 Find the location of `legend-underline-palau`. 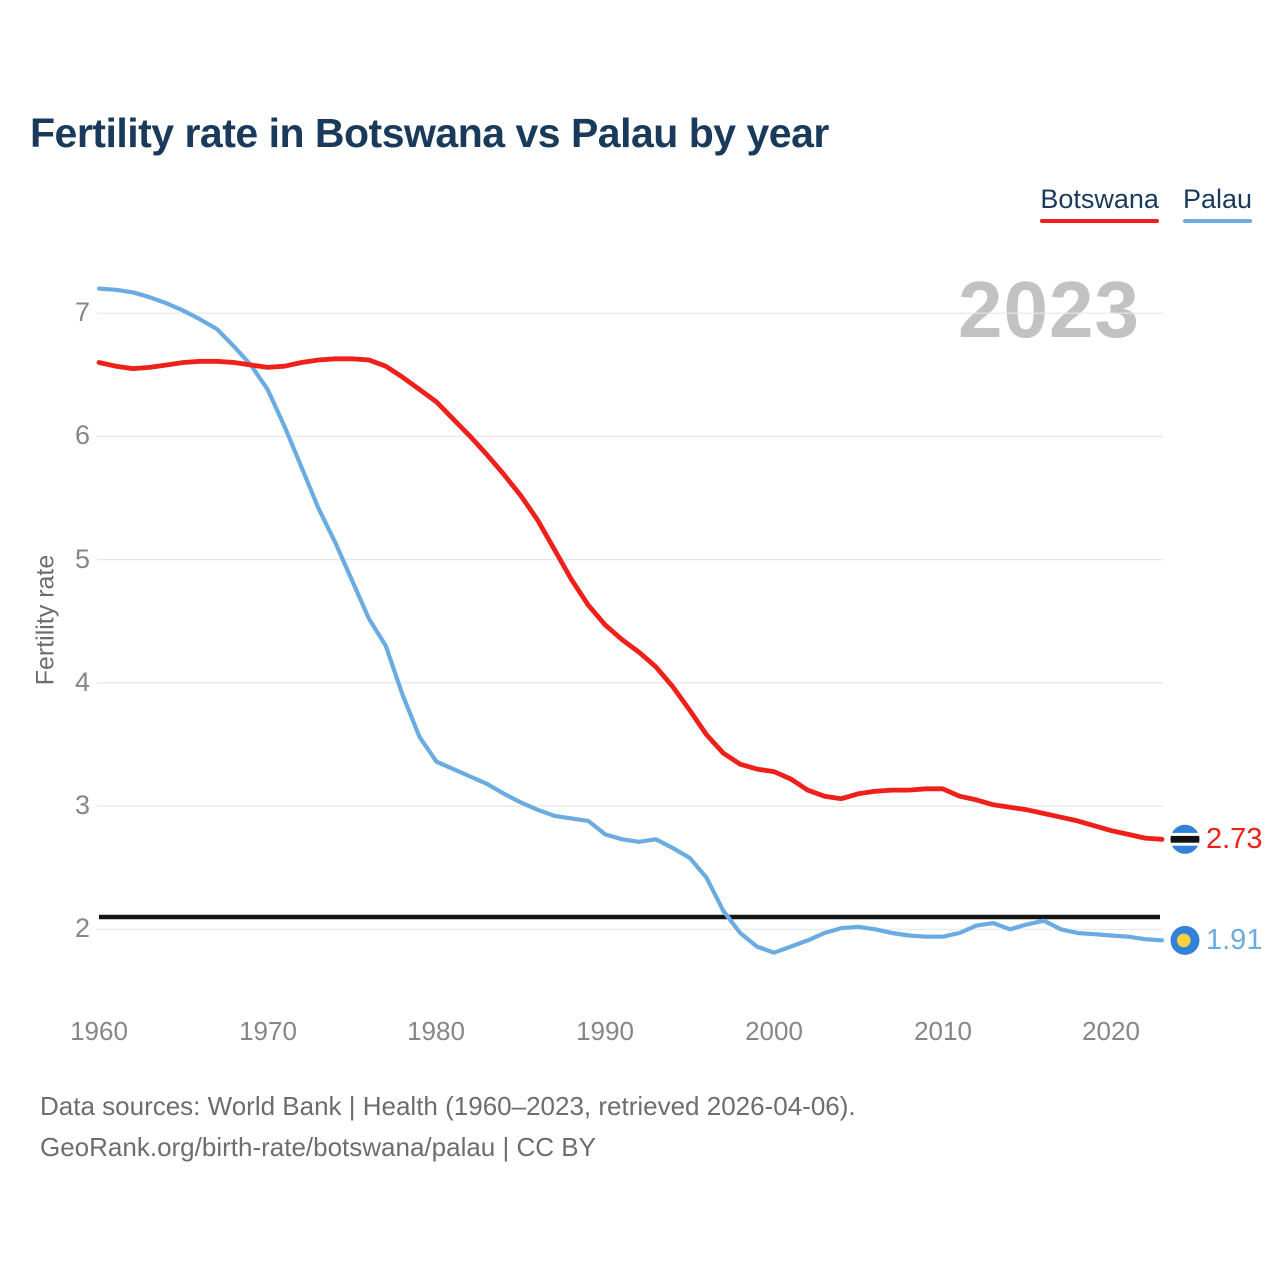

legend-underline-palau is located at coordinates (1217, 221).